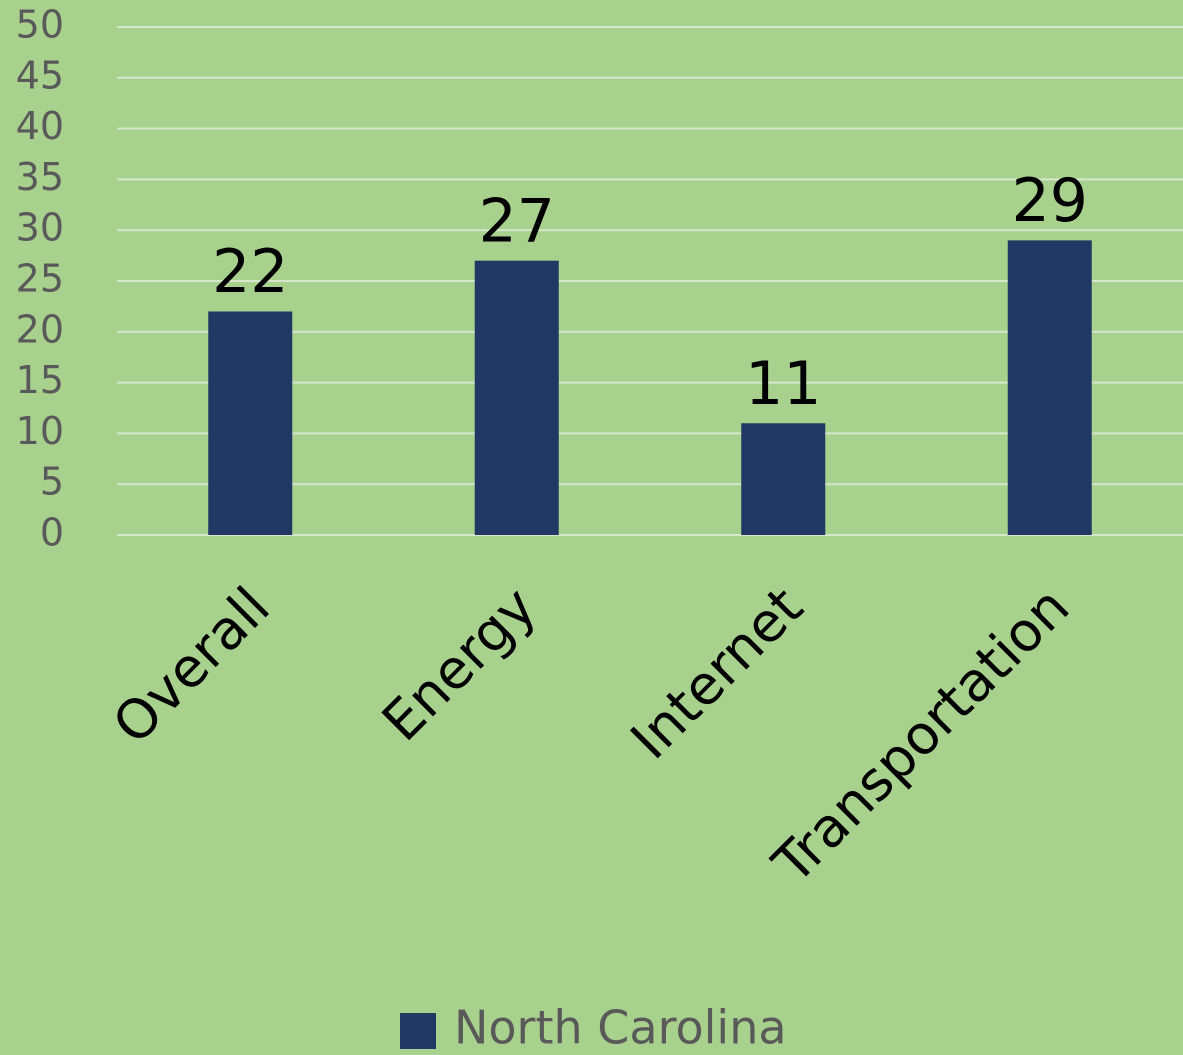  I want to click on legend-swatch, so click(418, 1031).